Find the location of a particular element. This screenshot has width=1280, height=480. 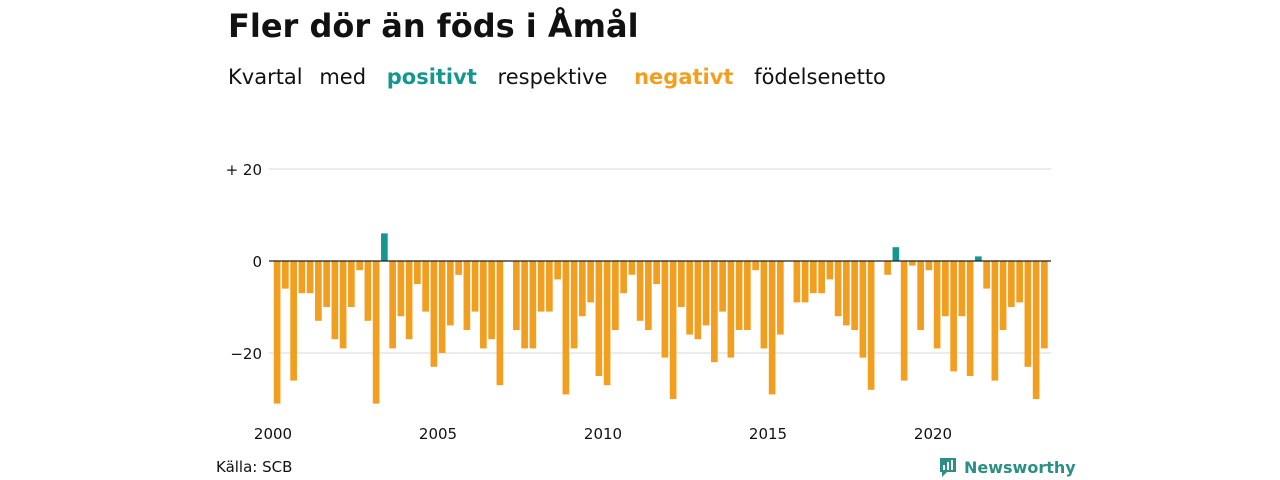

chart-title: Fler dör än föds i Åmål is located at coordinates (433, 26).